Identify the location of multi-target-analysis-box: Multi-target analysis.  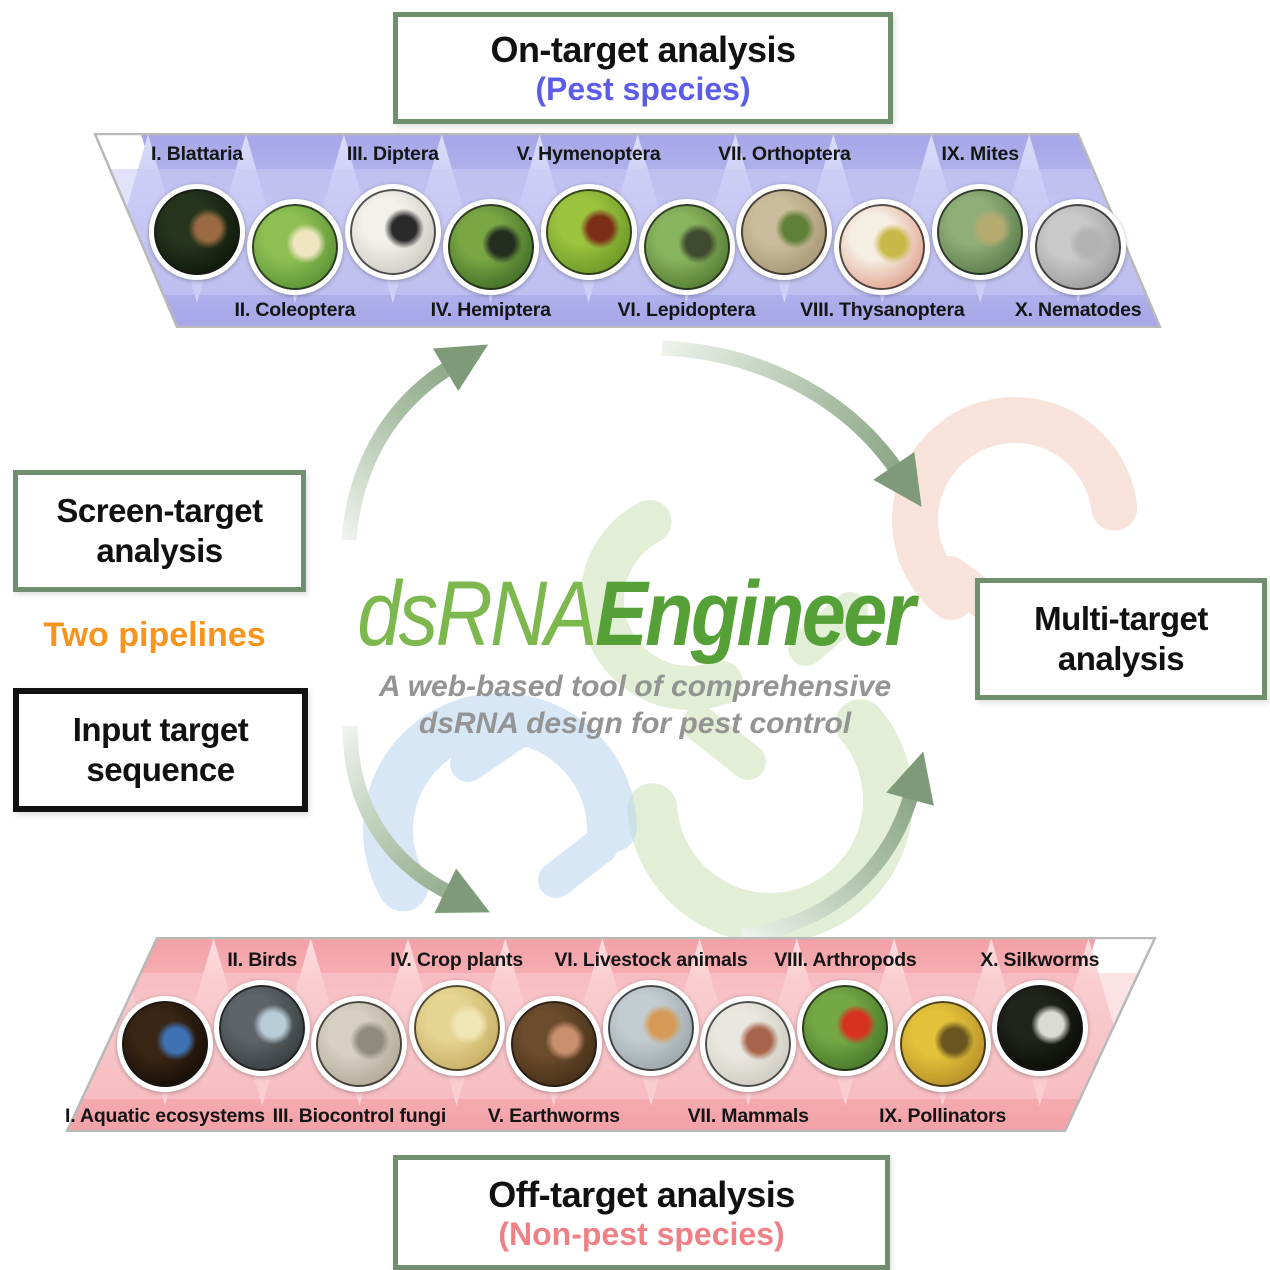
(1121, 639).